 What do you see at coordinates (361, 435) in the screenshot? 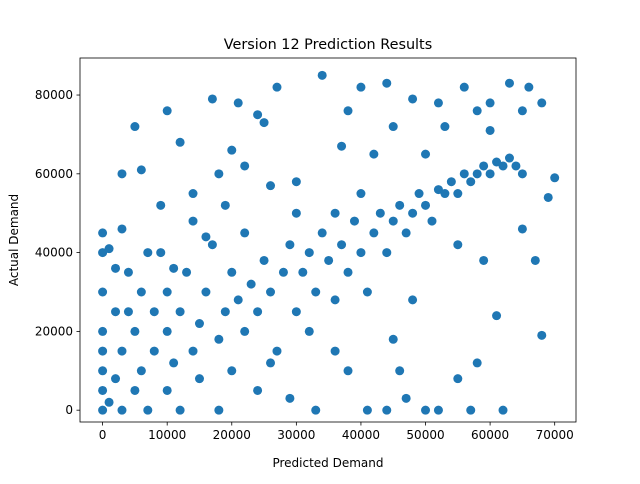
I see `x-tick-label: 40000` at bounding box center [361, 435].